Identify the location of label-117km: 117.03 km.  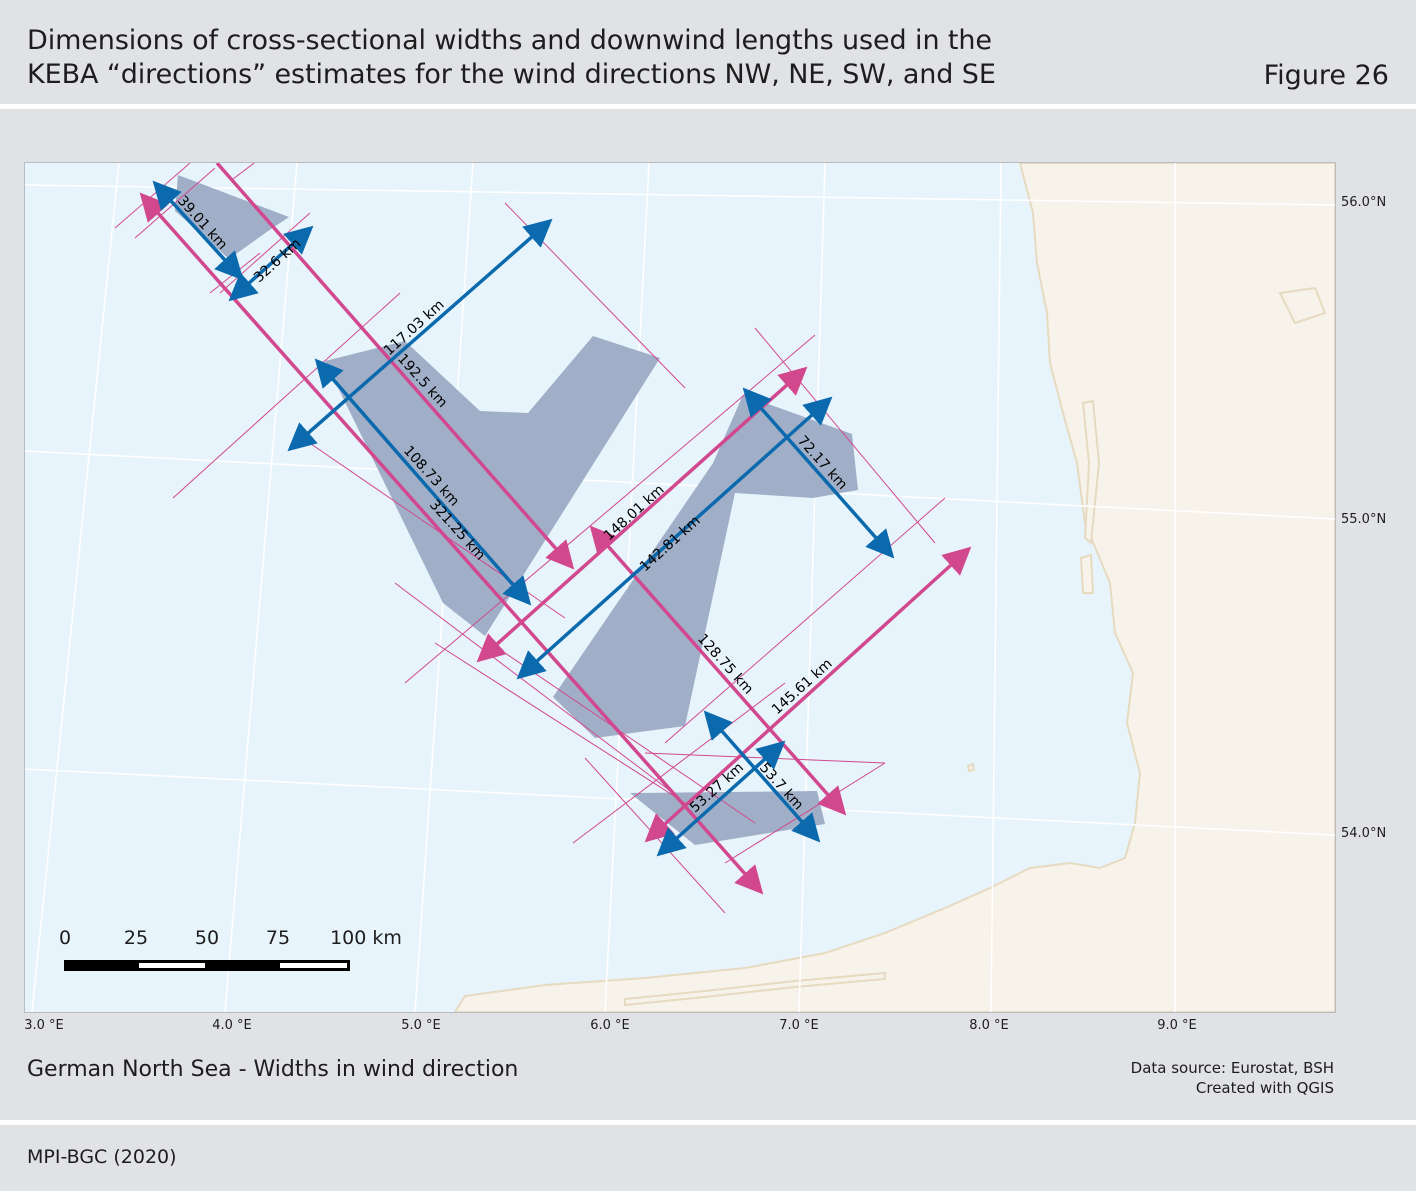
(414, 328).